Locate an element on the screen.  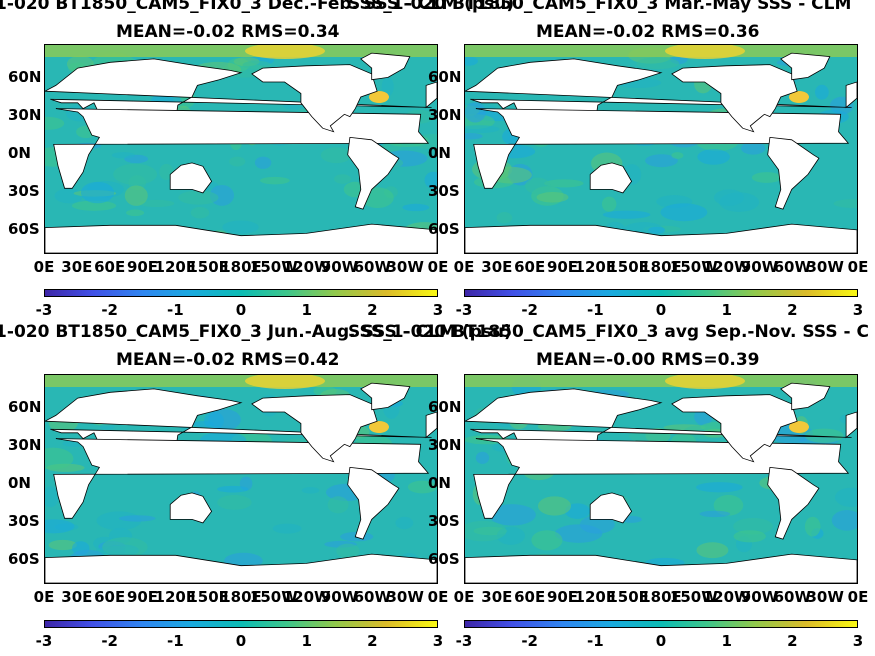
x-tick-label: 150W is located at coordinates (693, 597).